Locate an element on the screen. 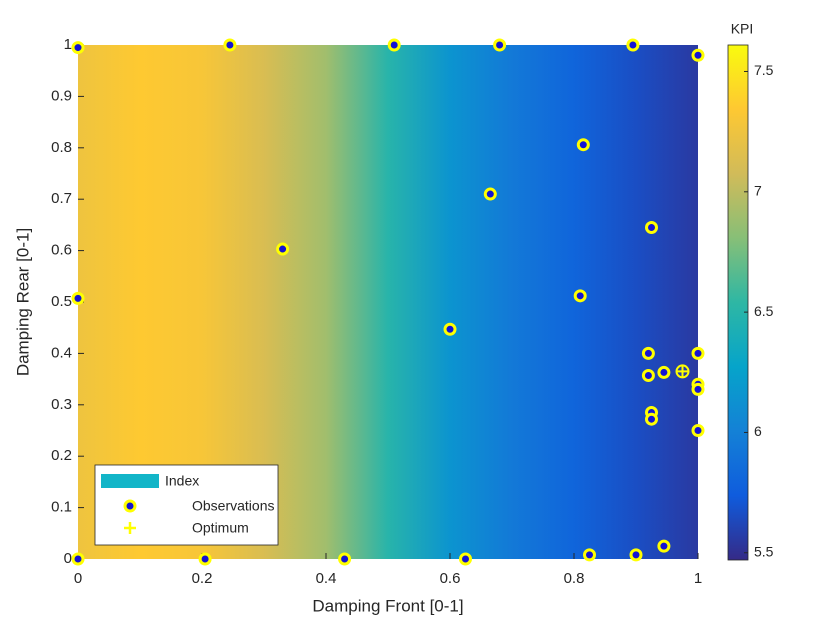 This screenshot has height=623, width=830. legend-observation is located at coordinates (130, 506).